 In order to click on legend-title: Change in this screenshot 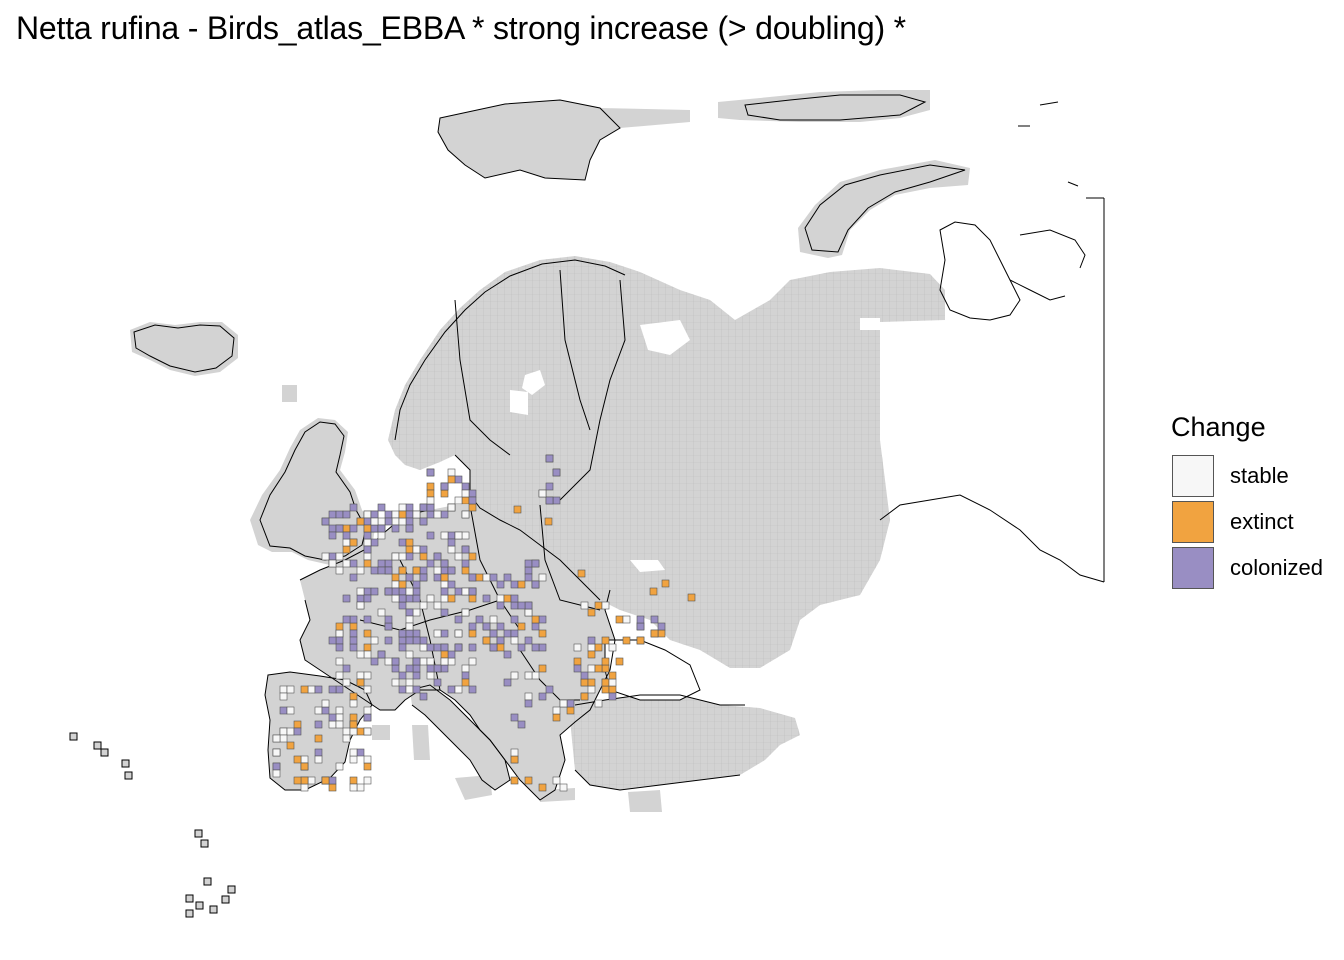, I will do `click(1218, 427)`.